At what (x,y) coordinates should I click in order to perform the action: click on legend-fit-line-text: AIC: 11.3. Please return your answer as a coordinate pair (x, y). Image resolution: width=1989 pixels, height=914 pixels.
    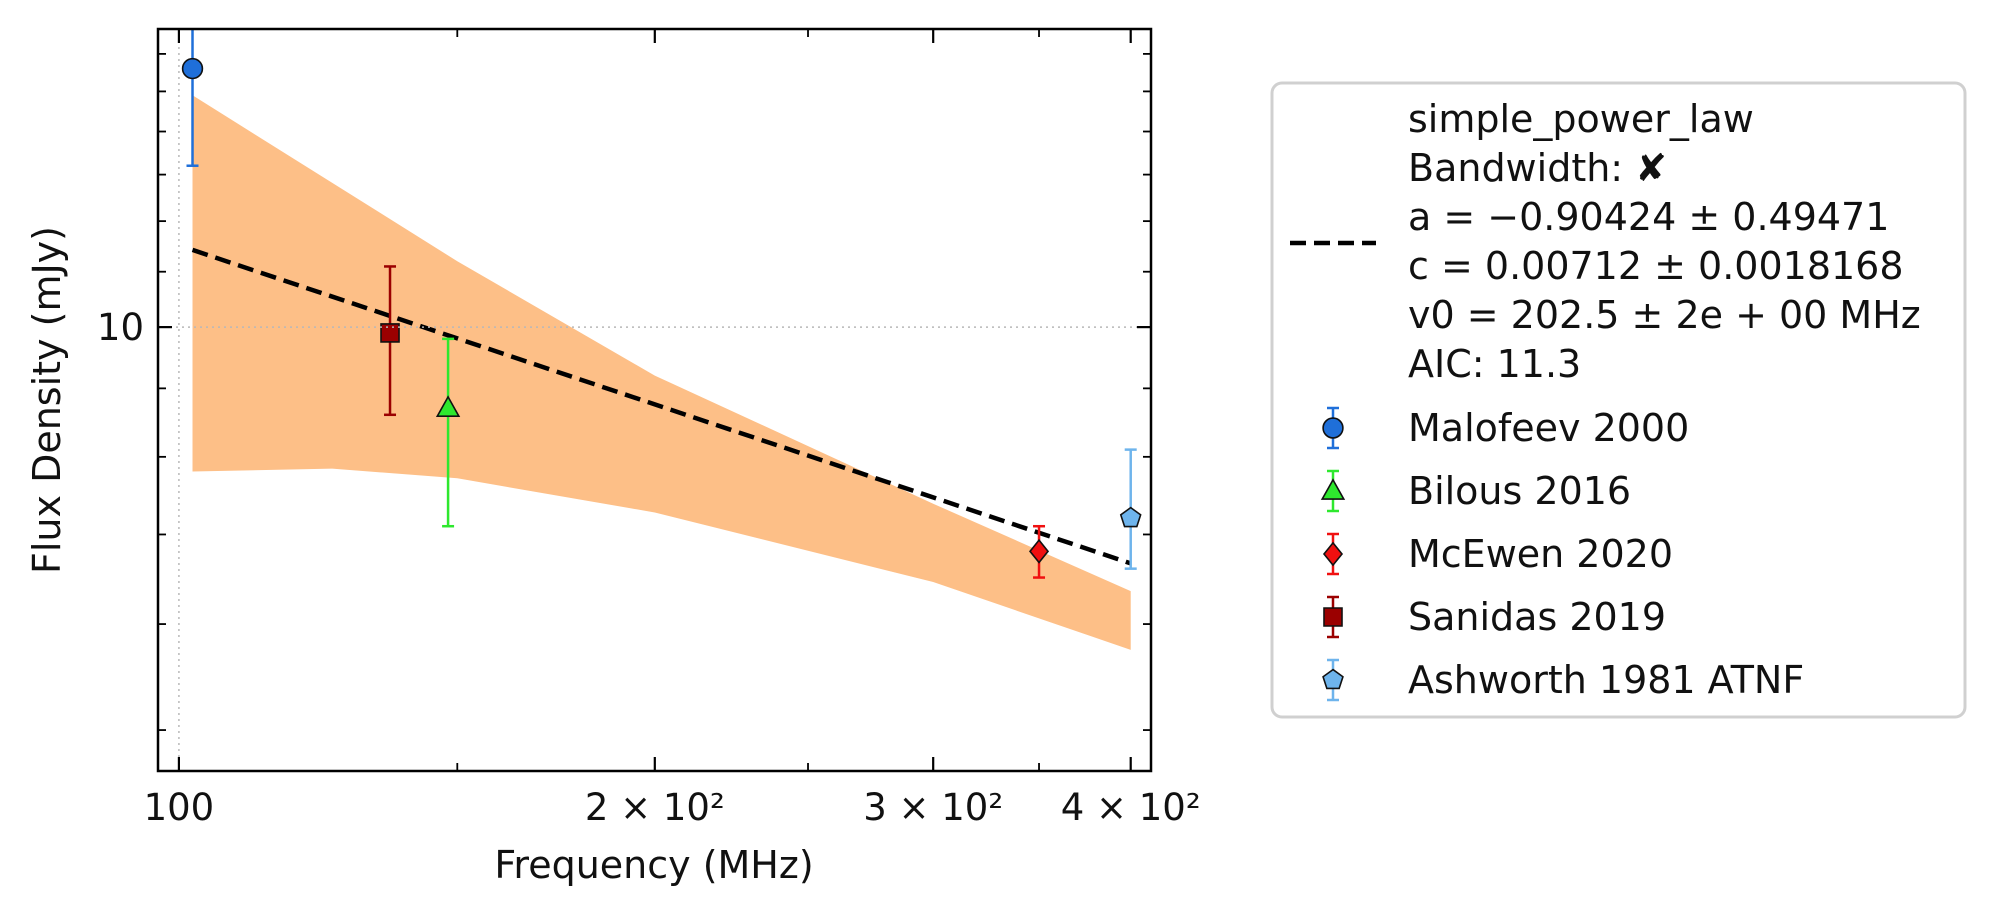
    Looking at the image, I should click on (1494, 364).